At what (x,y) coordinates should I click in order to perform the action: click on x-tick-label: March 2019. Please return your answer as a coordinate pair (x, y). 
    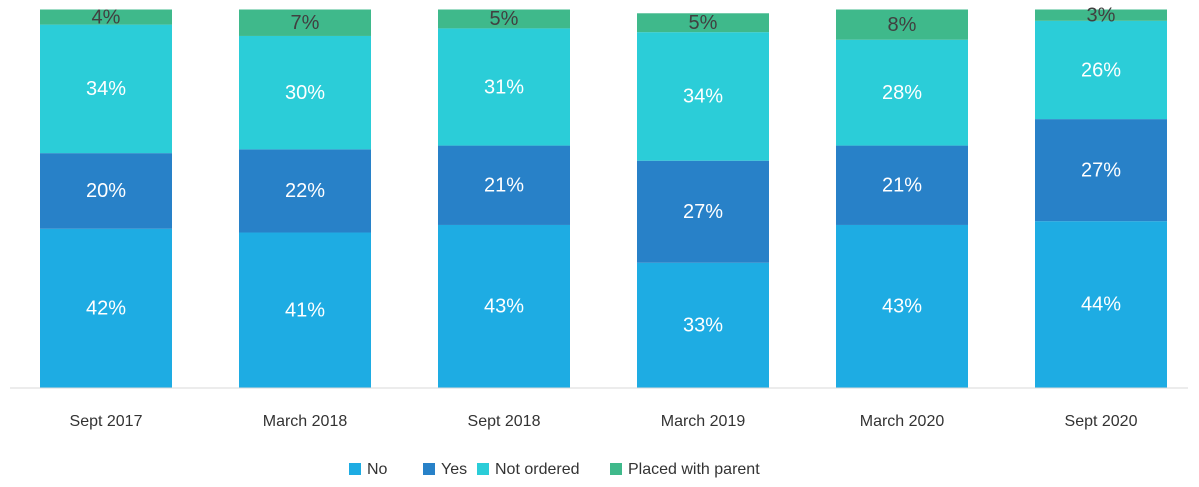
    Looking at the image, I should click on (703, 421).